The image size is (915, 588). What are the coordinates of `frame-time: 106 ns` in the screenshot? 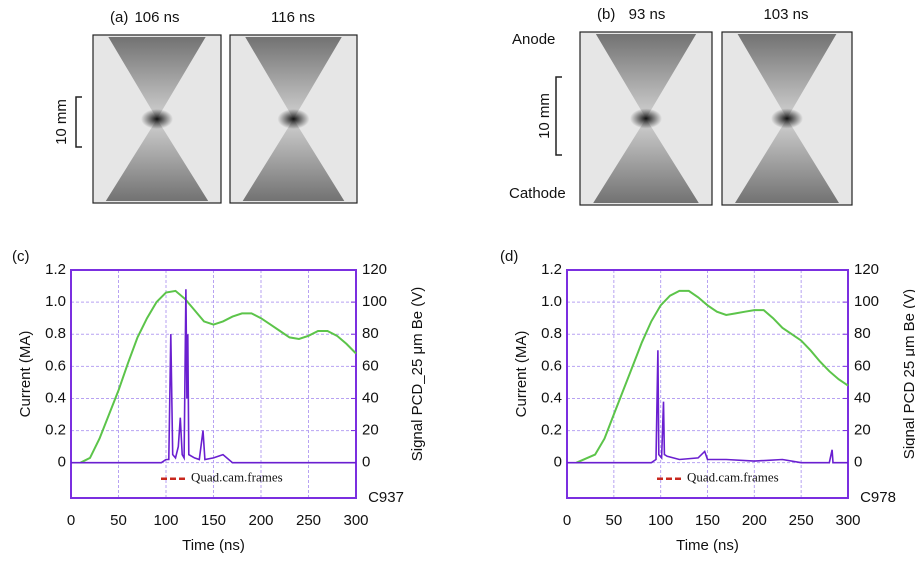 It's located at (156, 17).